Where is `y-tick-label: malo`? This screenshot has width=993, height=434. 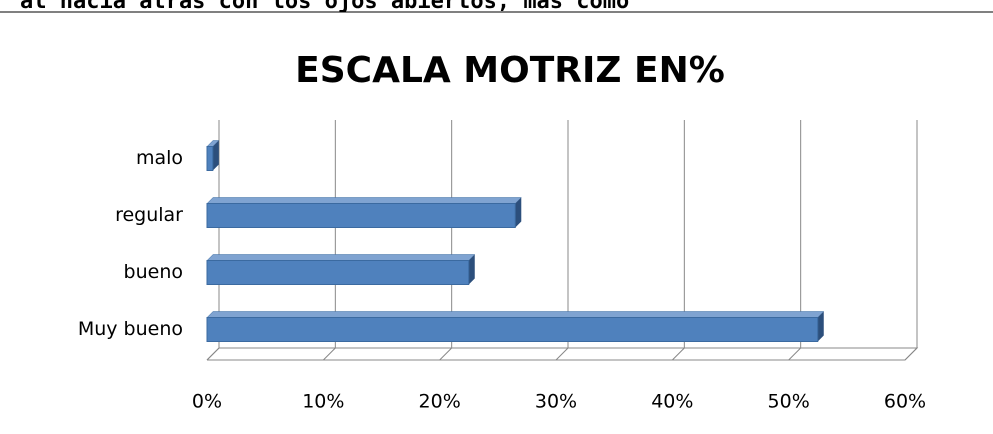
y-tick-label: malo is located at coordinates (159, 158).